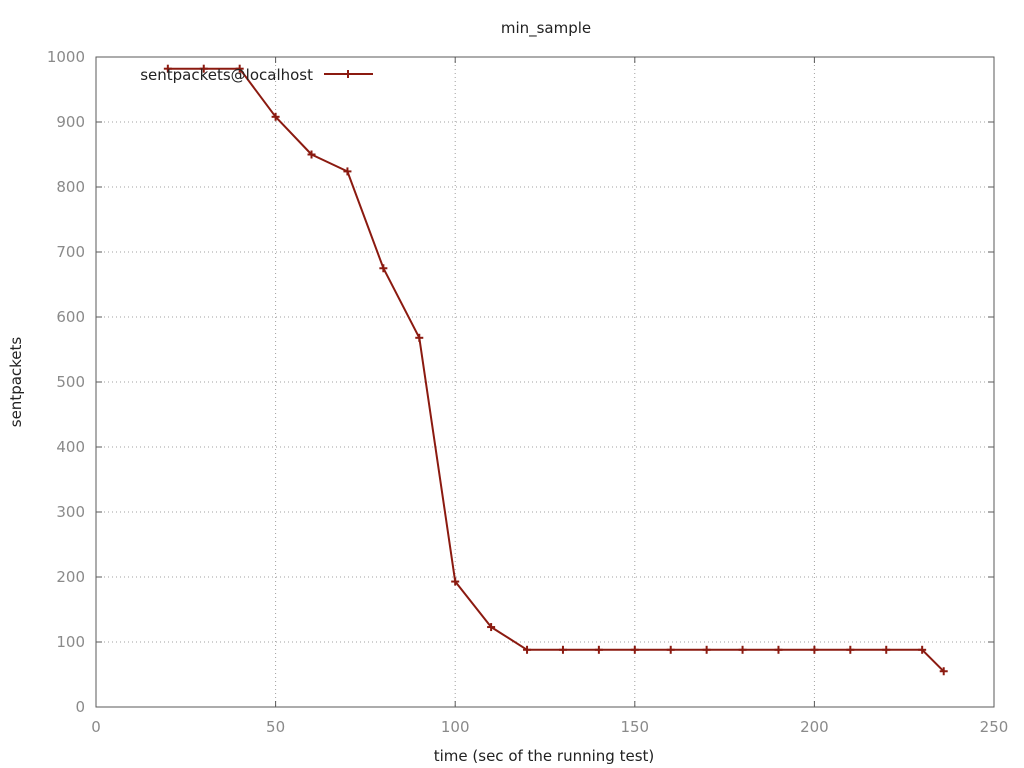 This screenshot has width=1024, height=768. What do you see at coordinates (70, 382) in the screenshot?
I see `y-tick-label: 500` at bounding box center [70, 382].